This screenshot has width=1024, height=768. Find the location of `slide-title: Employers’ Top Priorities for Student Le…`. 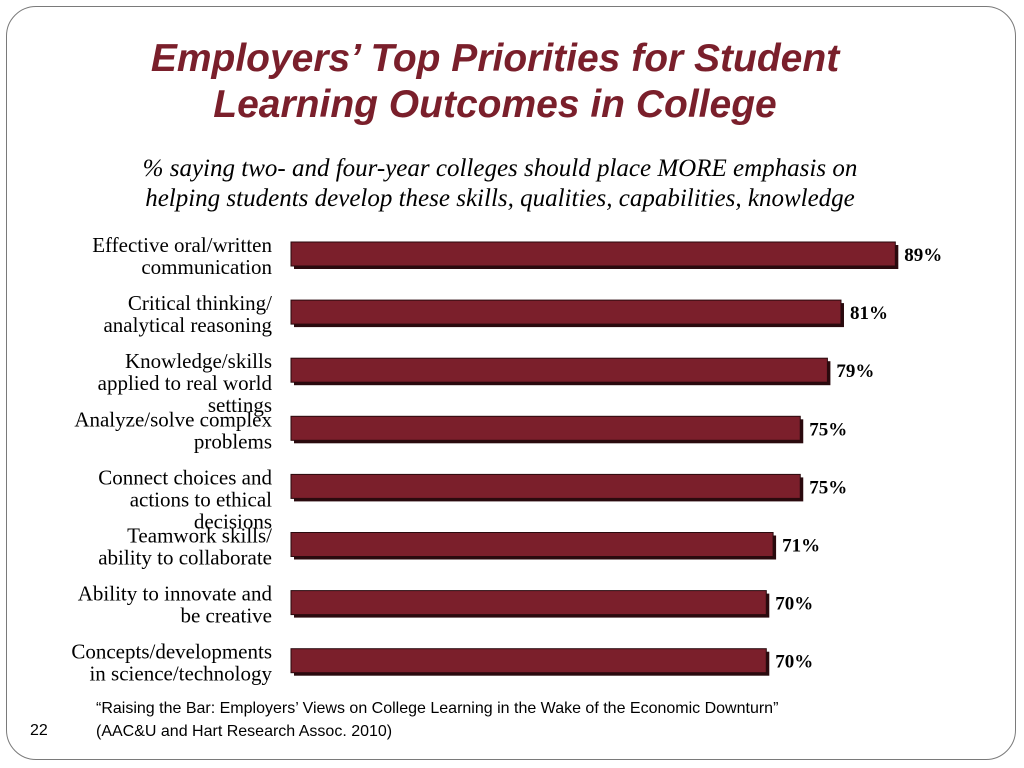

slide-title: Employers’ Top Priorities for Student Le… is located at coordinates (495, 82).